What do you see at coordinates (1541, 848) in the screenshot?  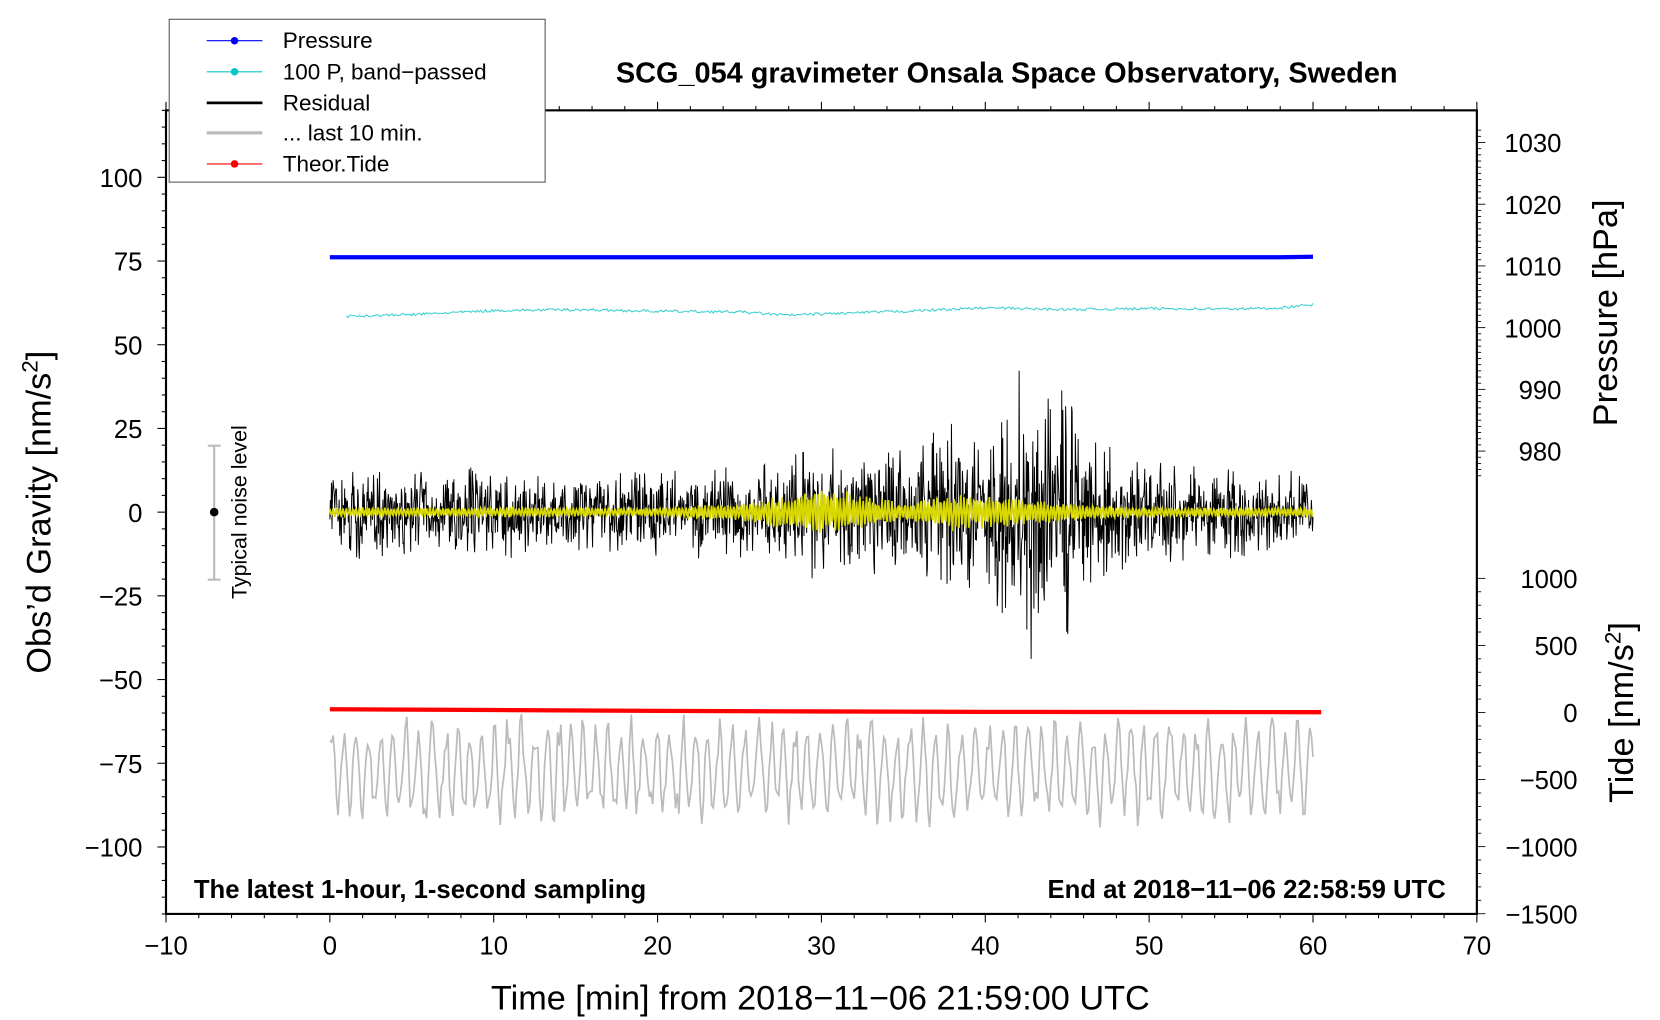 I see `tide-tick-label: −1000` at bounding box center [1541, 848].